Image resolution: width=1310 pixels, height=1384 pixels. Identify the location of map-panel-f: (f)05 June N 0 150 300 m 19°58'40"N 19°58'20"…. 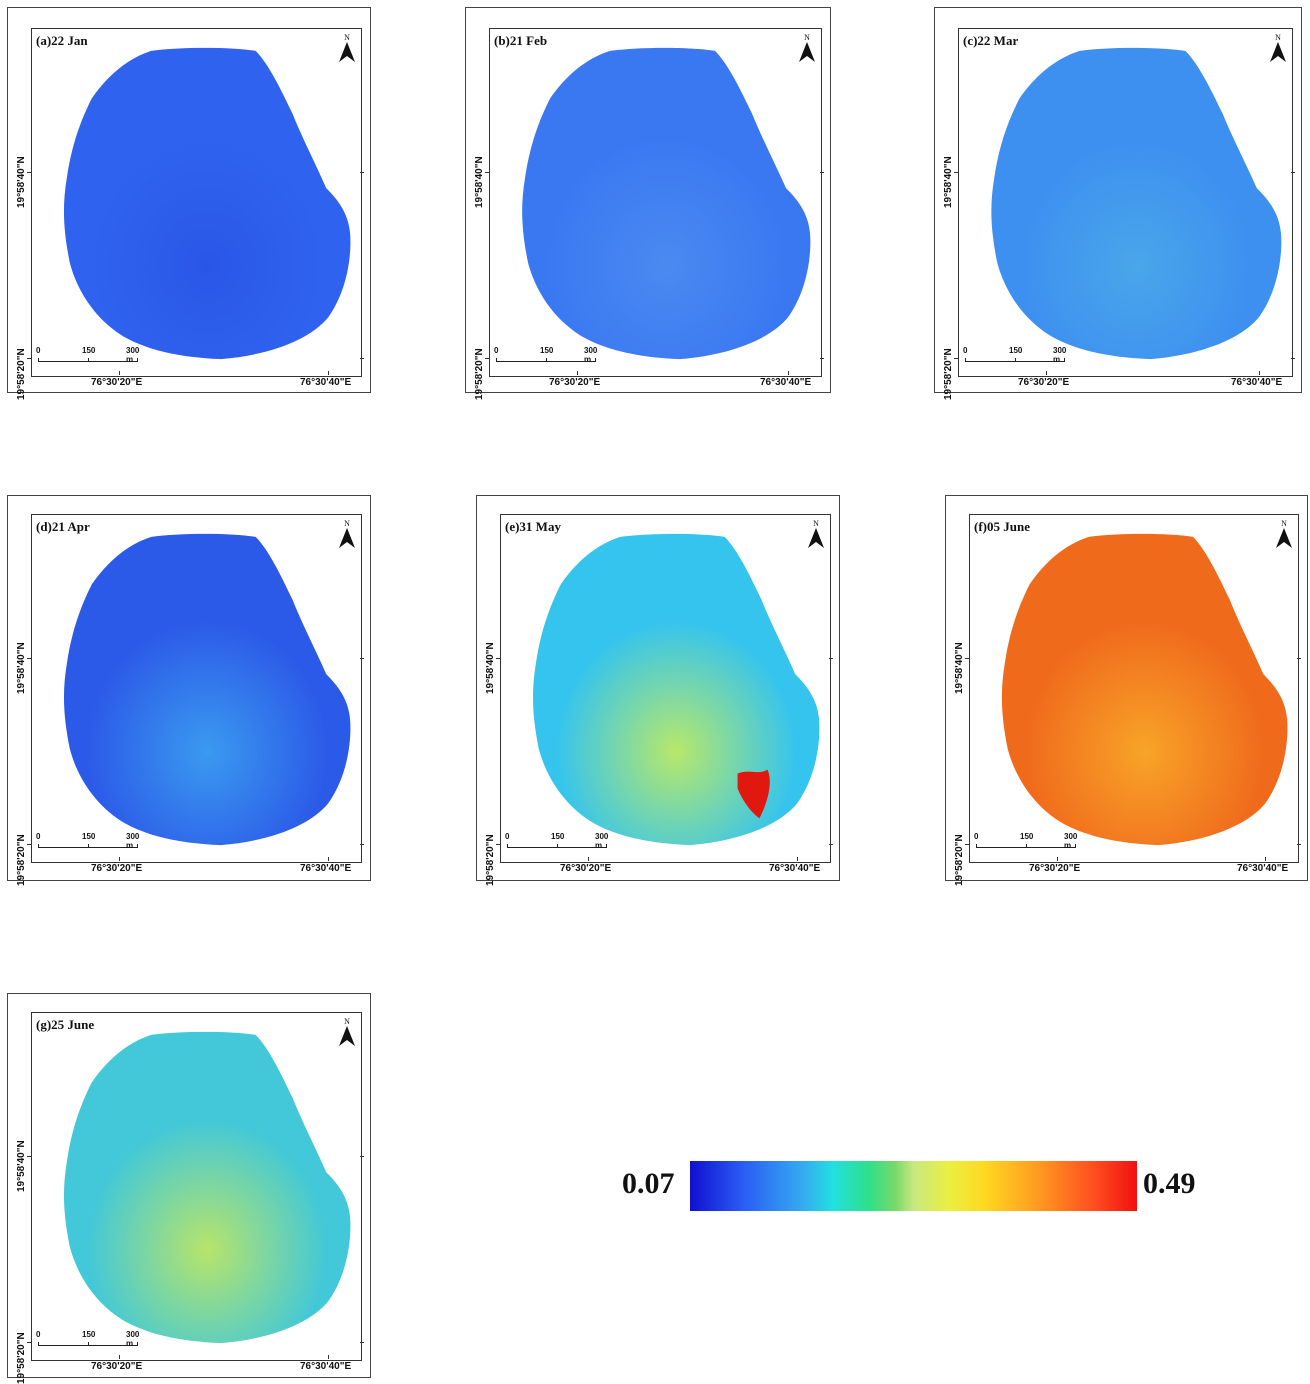
(1126, 690).